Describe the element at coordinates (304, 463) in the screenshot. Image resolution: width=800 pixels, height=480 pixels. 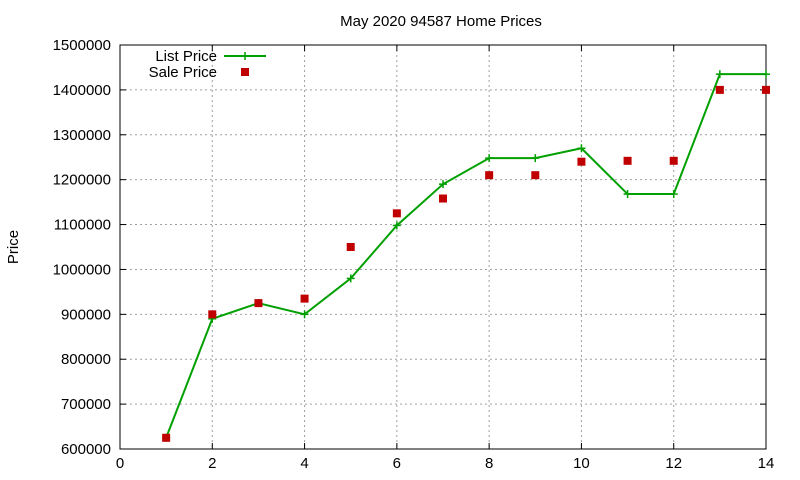
I see `x-tick-label: 4` at that location.